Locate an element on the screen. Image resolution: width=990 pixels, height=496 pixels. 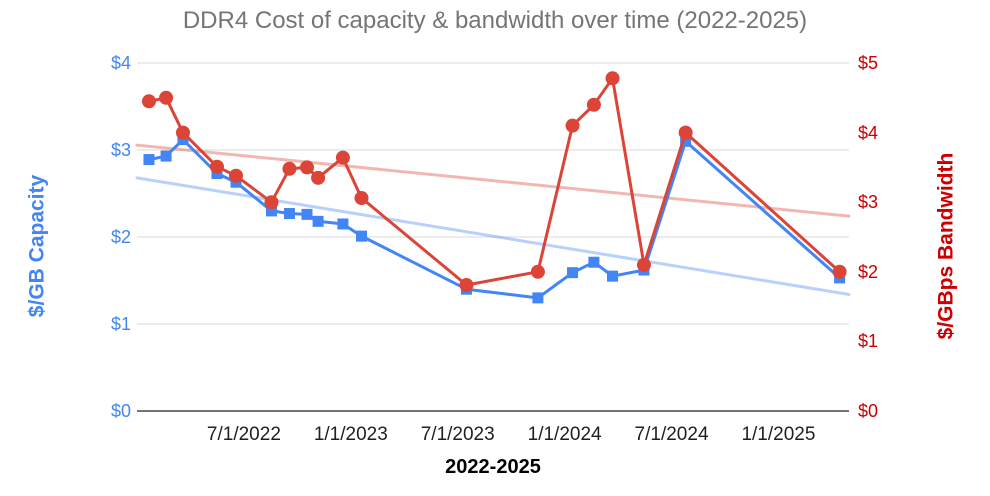
y-left-tick-label: $2 is located at coordinates (120, 237).